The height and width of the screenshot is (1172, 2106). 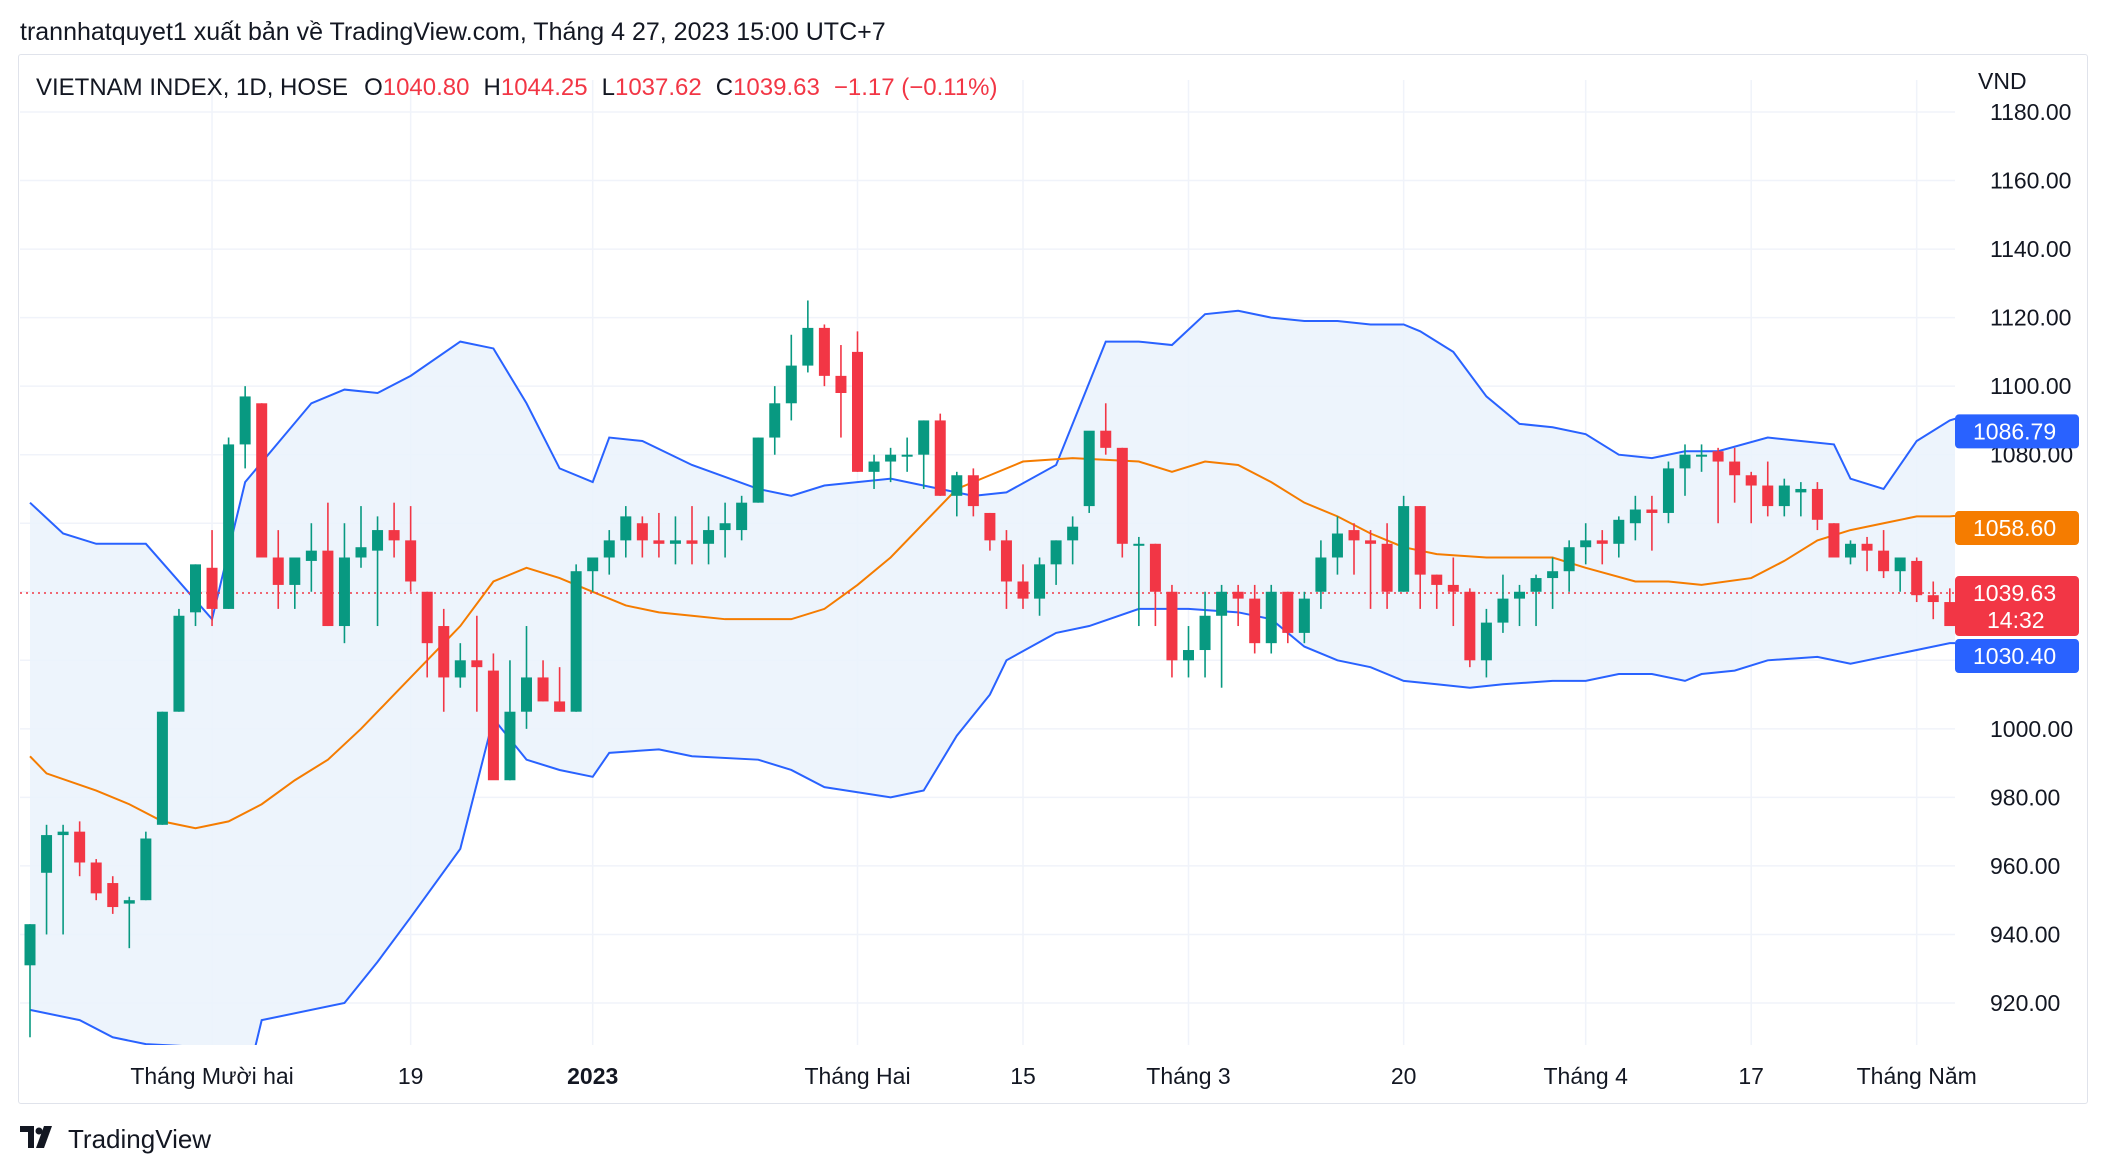 I want to click on price-tick-label: 1000.00, so click(x=2031, y=729).